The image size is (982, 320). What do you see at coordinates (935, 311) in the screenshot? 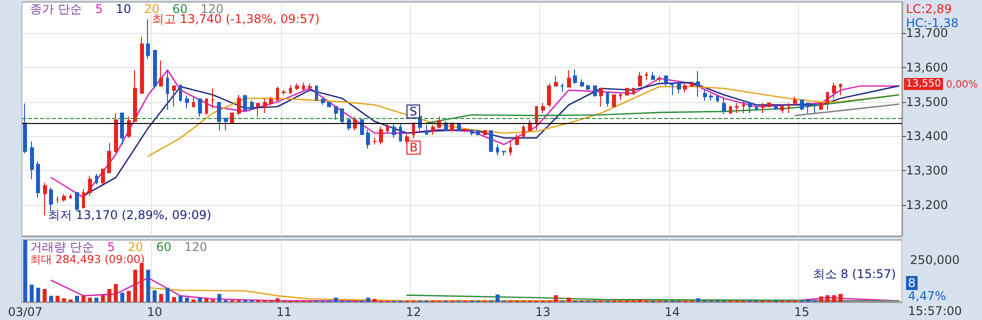
I see `text: 15:57:00` at bounding box center [935, 311].